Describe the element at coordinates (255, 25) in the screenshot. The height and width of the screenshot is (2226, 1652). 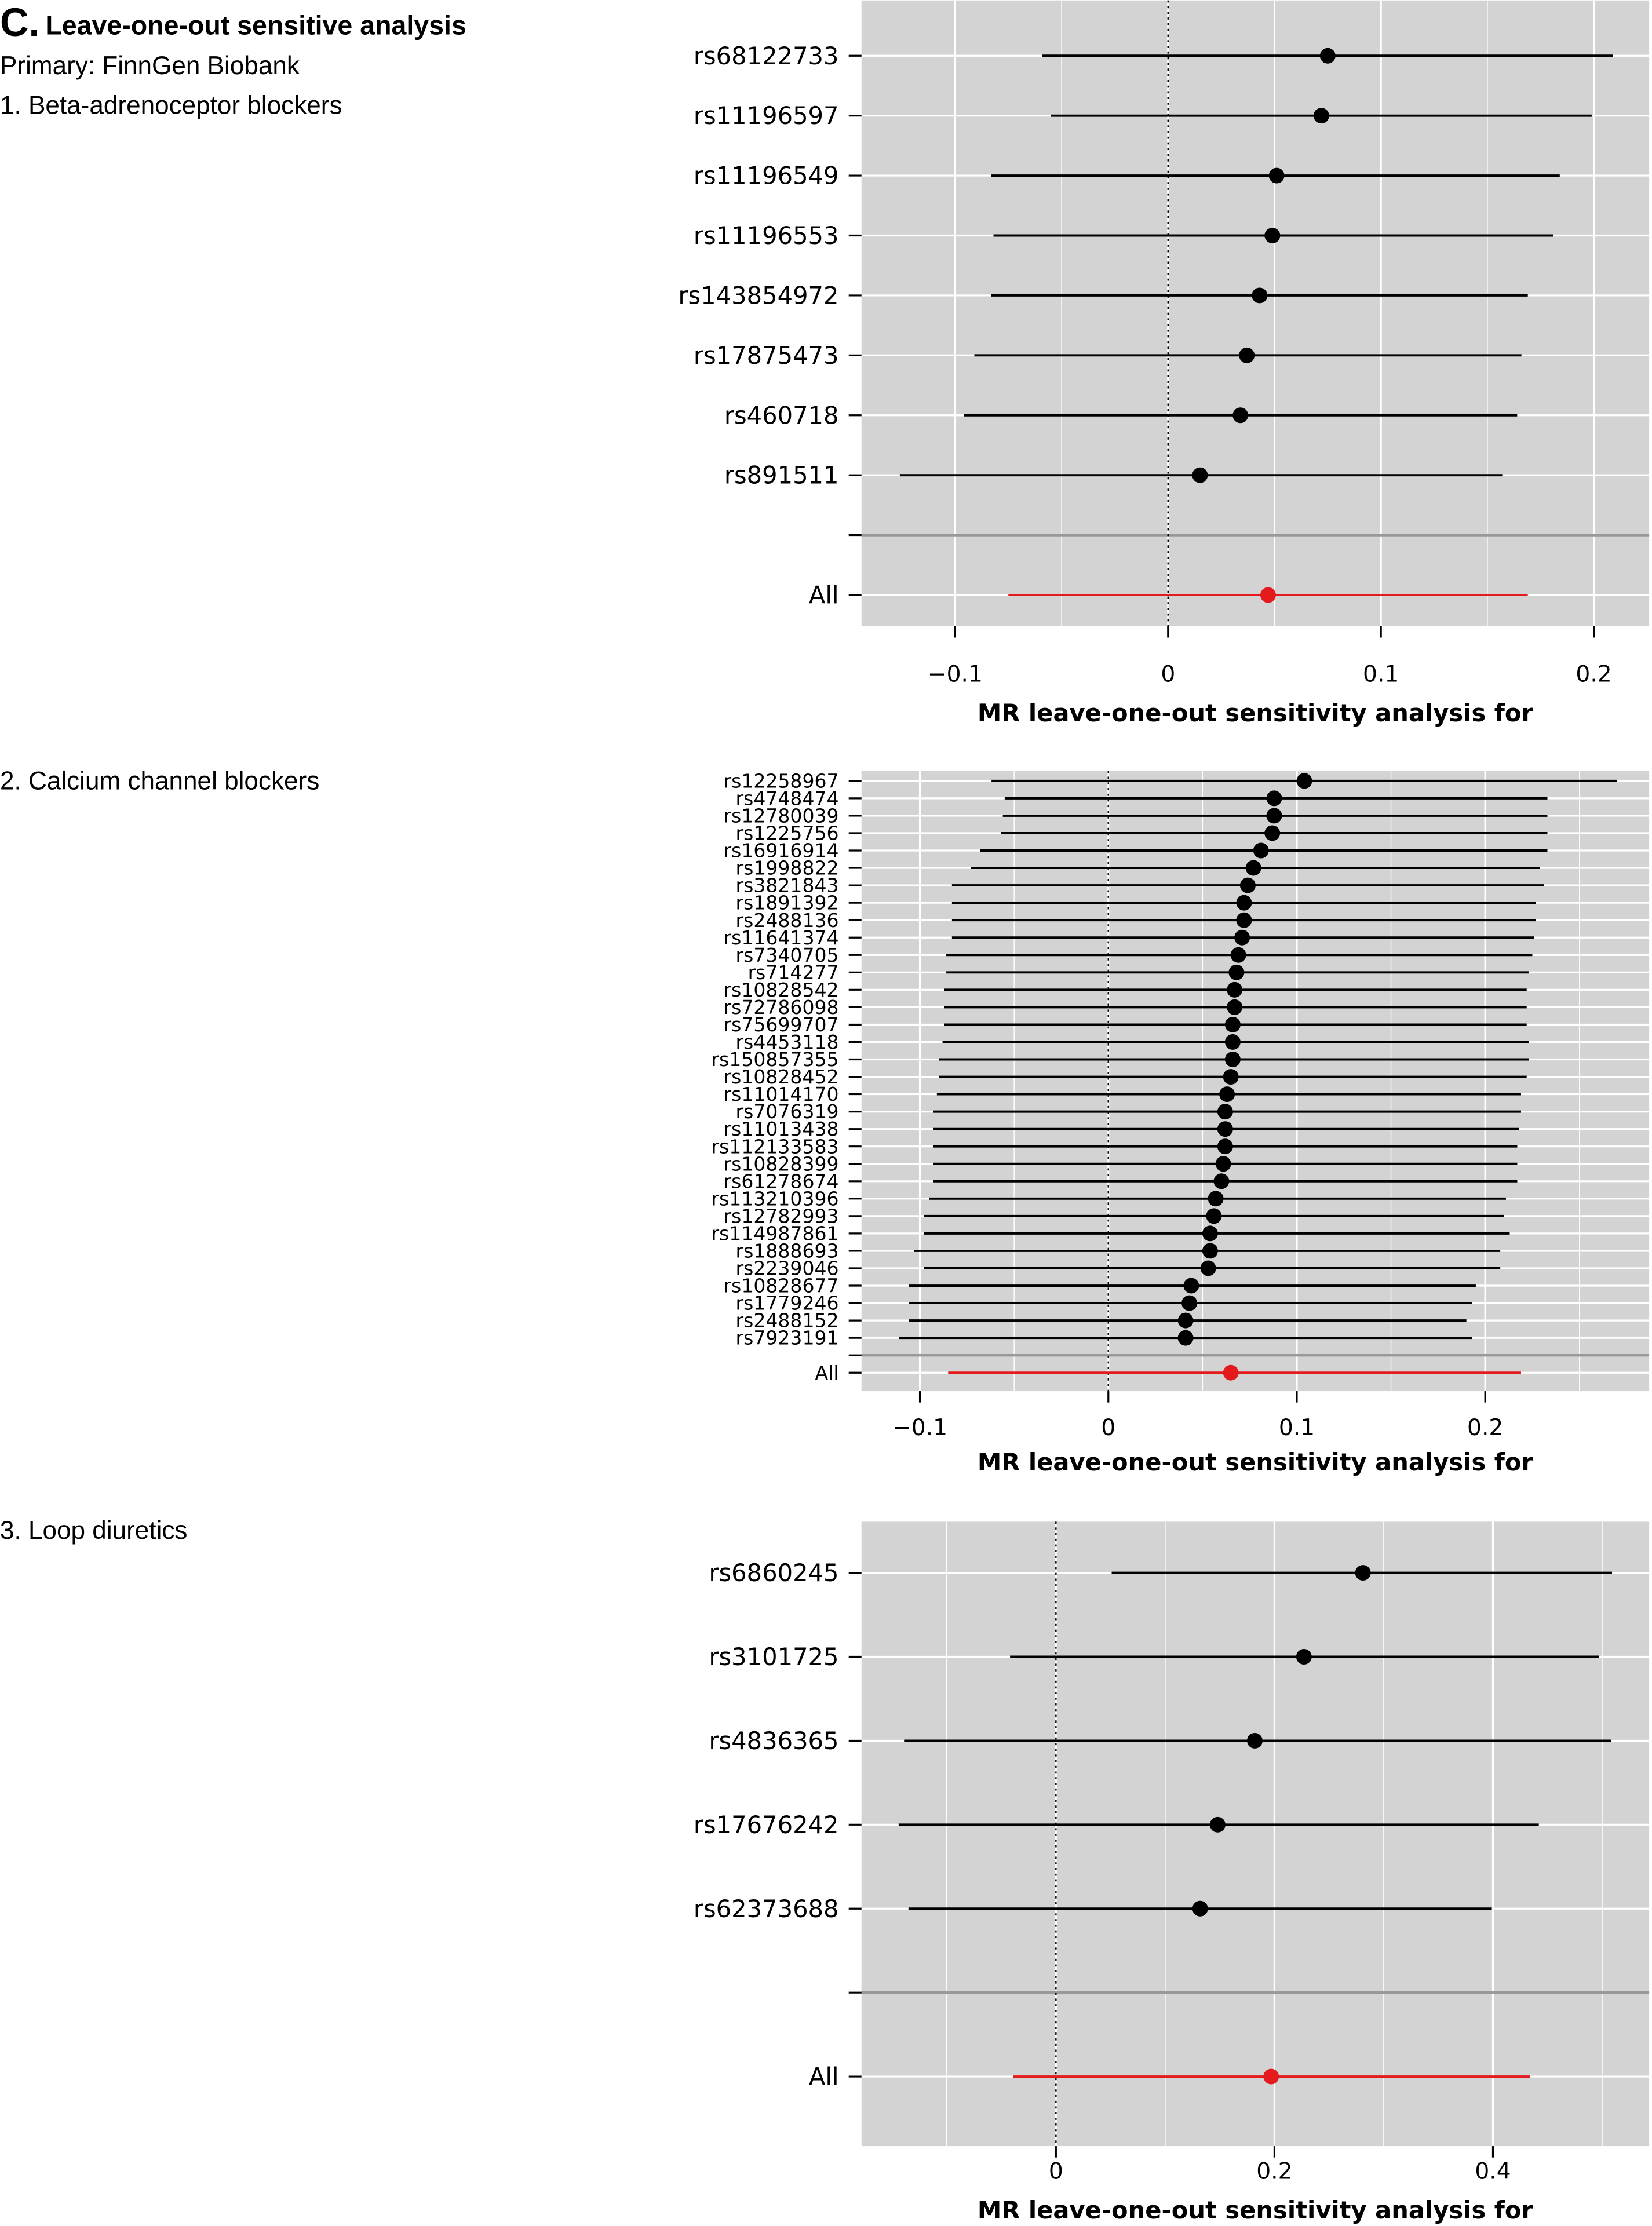
I see `figure-title: Leave-one-out sensitive analysis` at that location.